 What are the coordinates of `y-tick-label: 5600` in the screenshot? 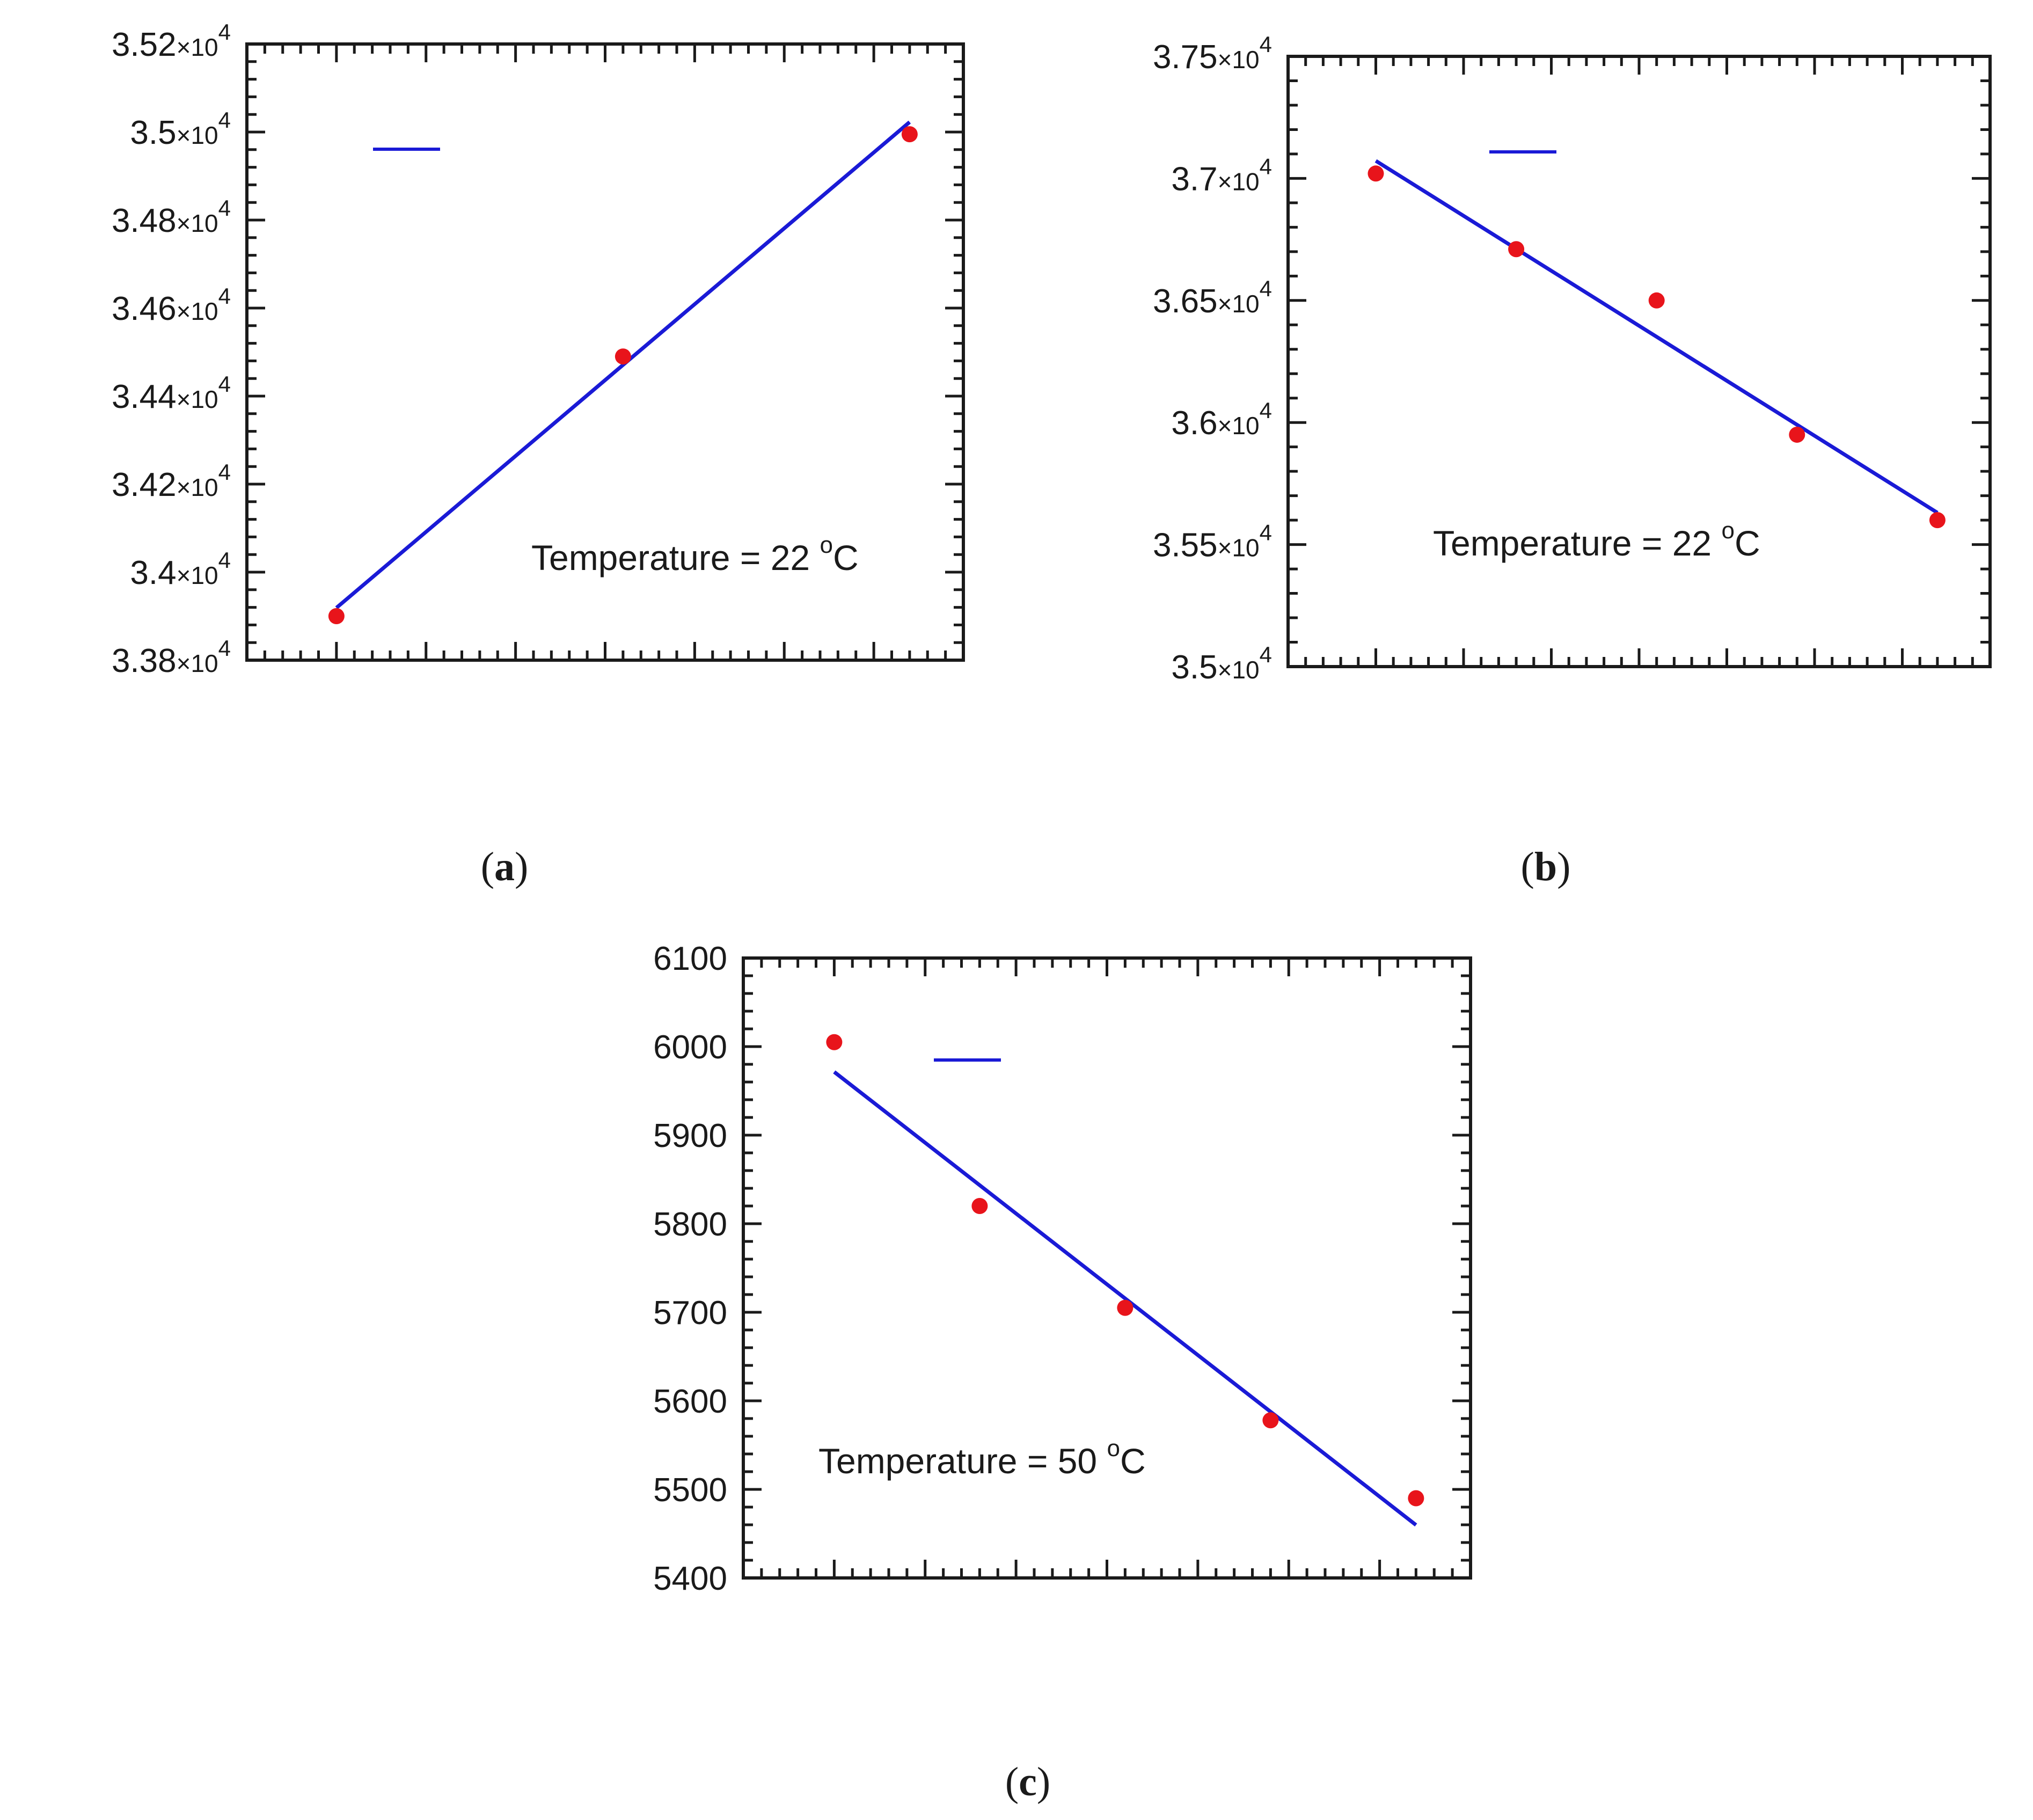 It's located at (690, 1401).